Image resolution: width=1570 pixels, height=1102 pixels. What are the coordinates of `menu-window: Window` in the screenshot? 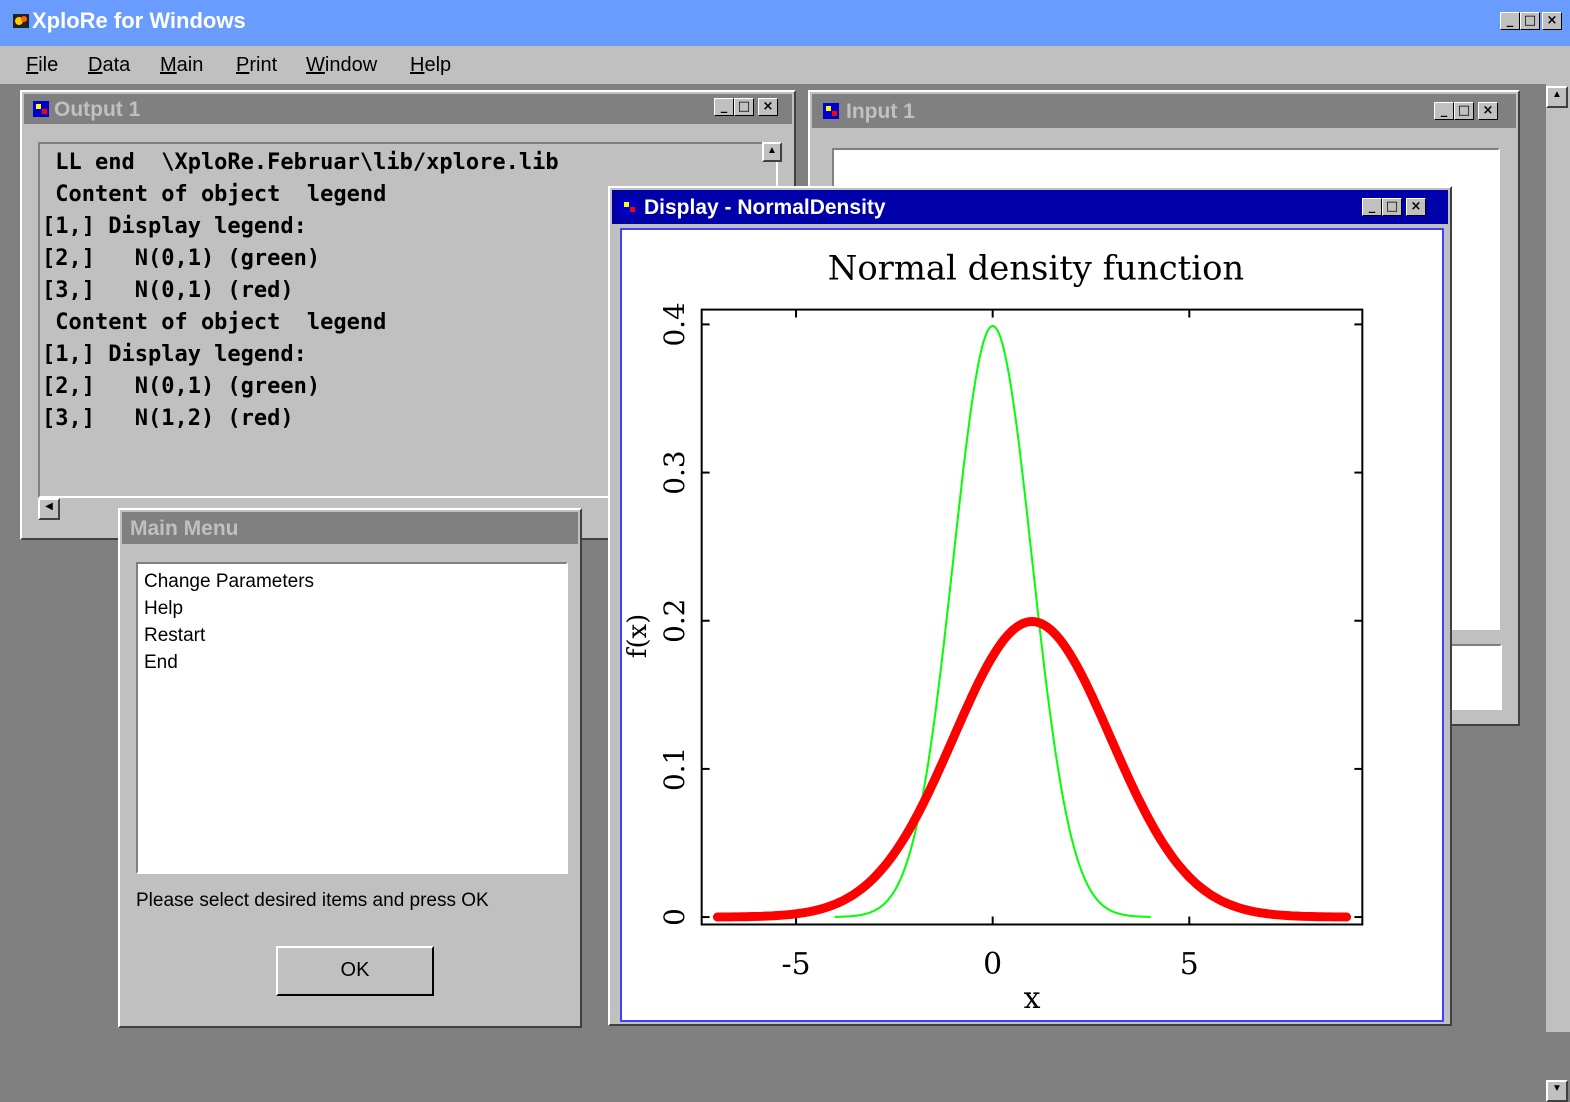 It's located at (342, 65).